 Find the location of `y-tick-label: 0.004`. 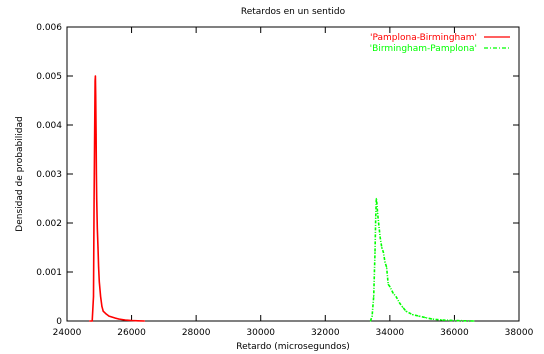

y-tick-label: 0.004 is located at coordinates (49, 126).